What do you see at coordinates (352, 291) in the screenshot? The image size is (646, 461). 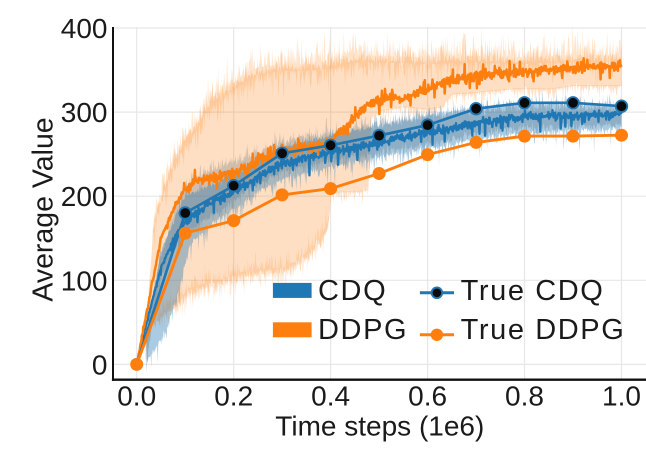 I see `svg-text: CDQ` at bounding box center [352, 291].